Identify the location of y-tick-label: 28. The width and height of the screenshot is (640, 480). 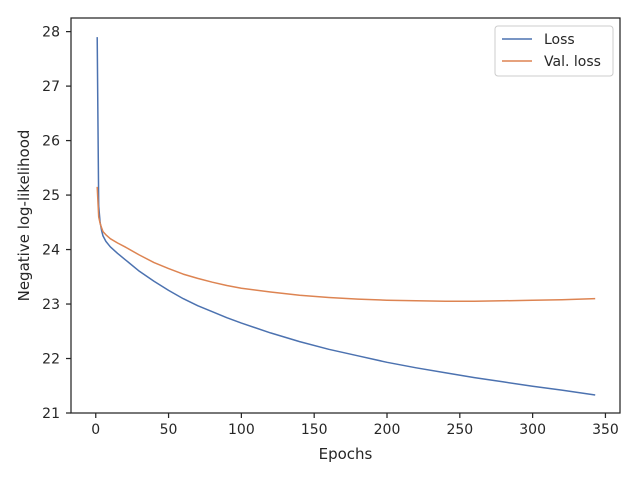
(51, 33).